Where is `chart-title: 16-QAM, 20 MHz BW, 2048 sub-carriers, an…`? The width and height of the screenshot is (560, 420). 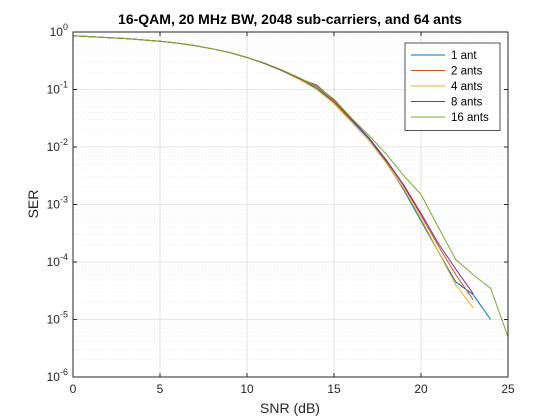 chart-title: 16-QAM, 20 MHz BW, 2048 sub-carriers, an… is located at coordinates (290, 19).